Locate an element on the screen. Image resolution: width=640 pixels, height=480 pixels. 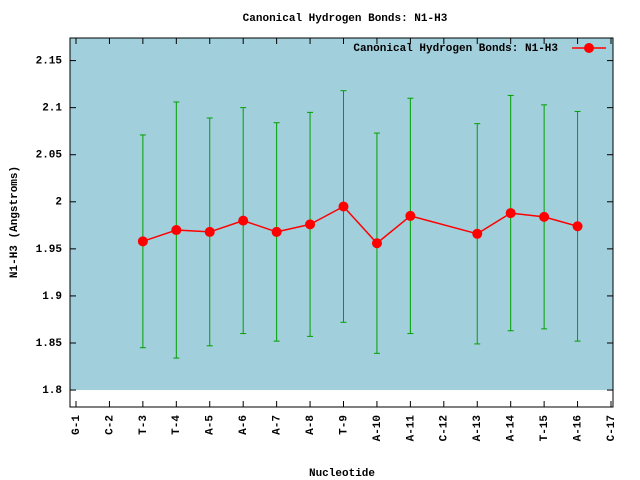
x-tick-label: G-1 is located at coordinates (77, 425).